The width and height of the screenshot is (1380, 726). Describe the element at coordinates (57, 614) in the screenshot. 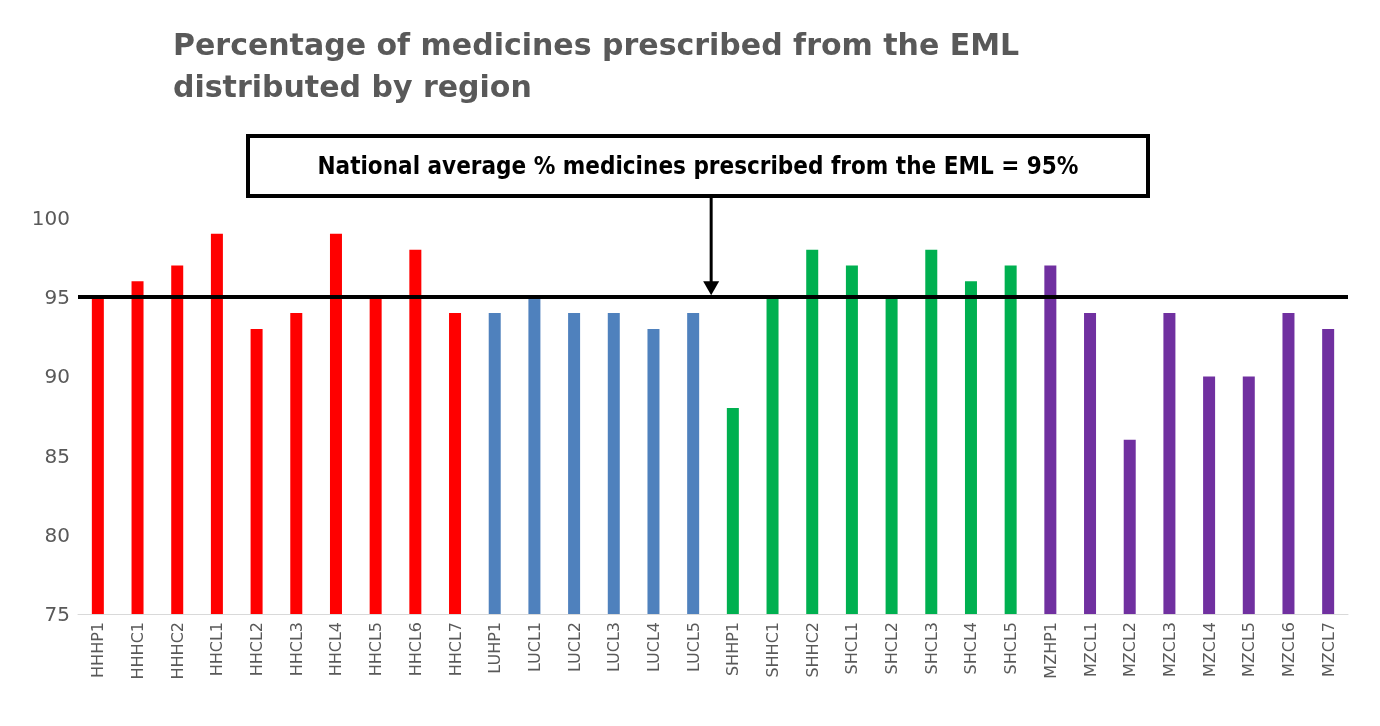

I see `y-tick-label: 75` at that location.